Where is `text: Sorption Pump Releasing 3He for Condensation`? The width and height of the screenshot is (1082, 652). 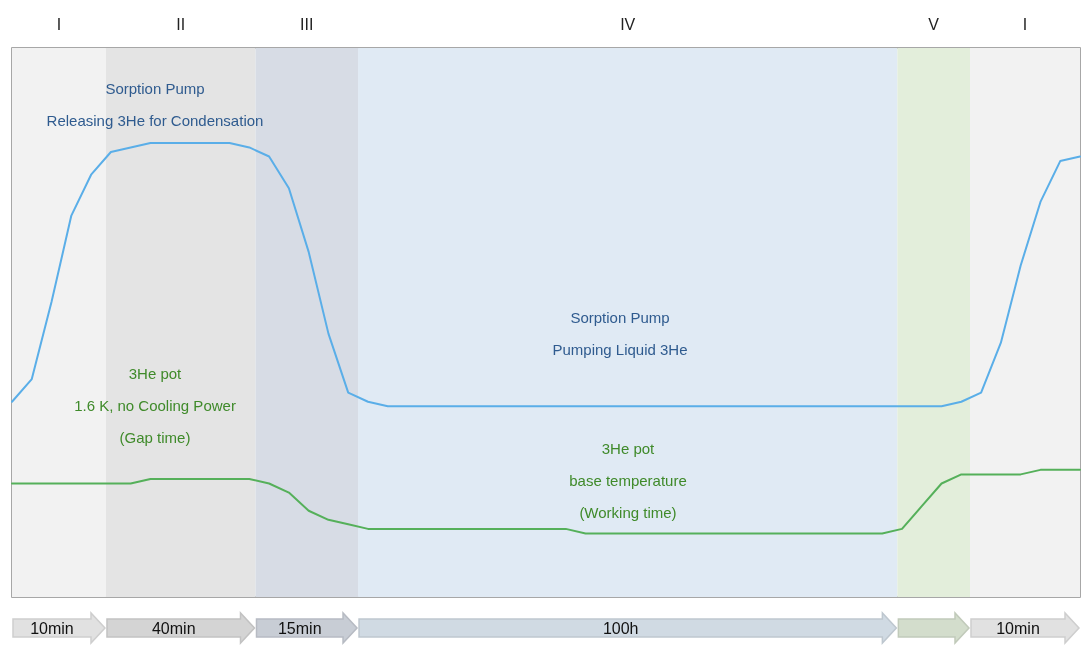
text: Sorption Pump Releasing 3He for Condensation is located at coordinates (155, 104).